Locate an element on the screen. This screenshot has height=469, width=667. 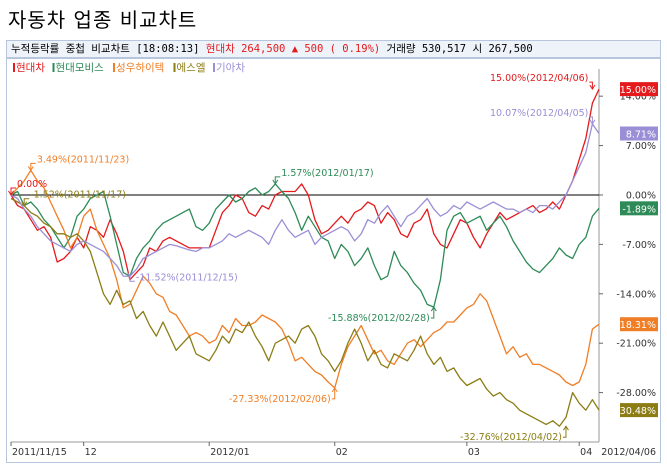
legend-entry-2: 성우하이텍 is located at coordinates (140, 67).